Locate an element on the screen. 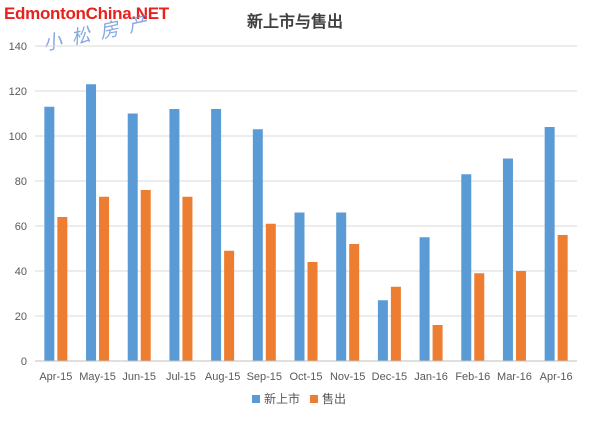  y-tick-label: 40 is located at coordinates (21, 272).